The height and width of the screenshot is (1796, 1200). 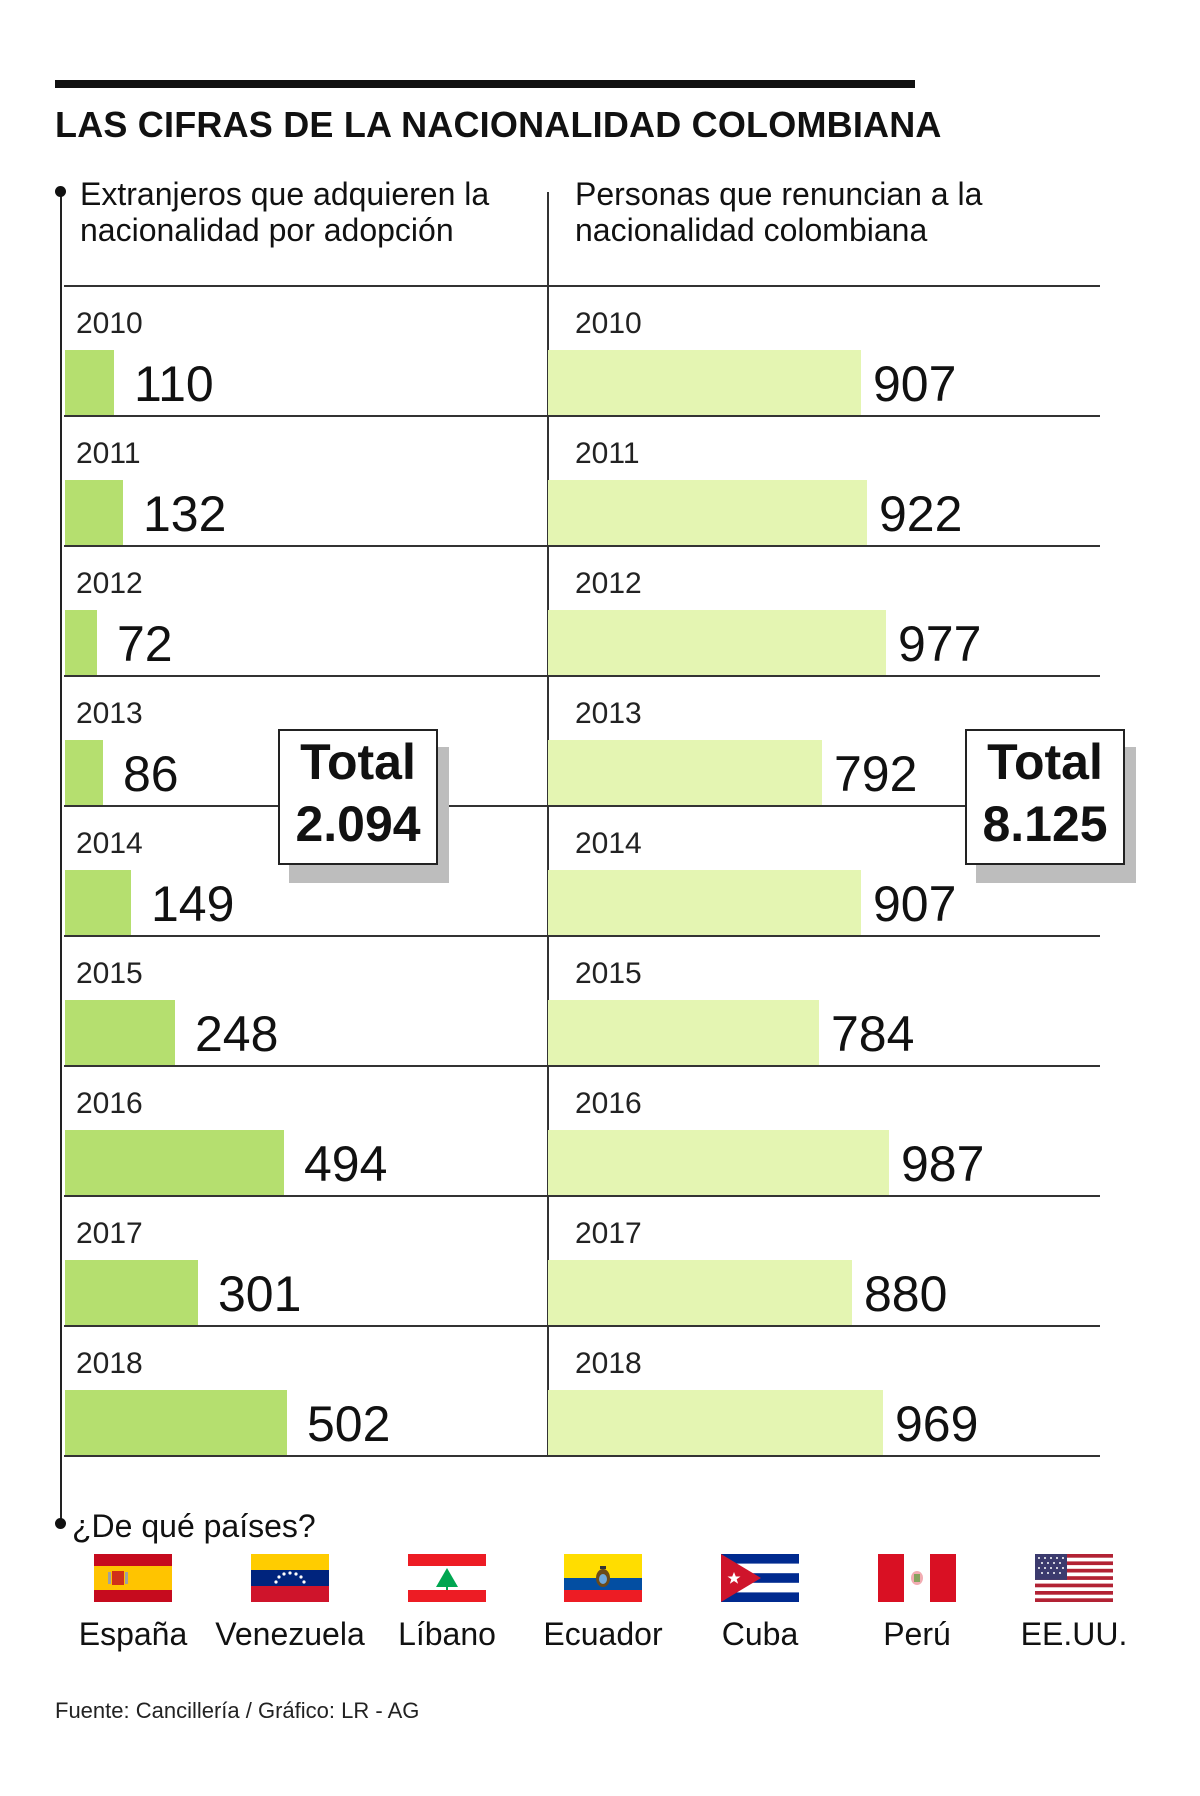 I want to click on ecuador-flag-icon, so click(x=603, y=1578).